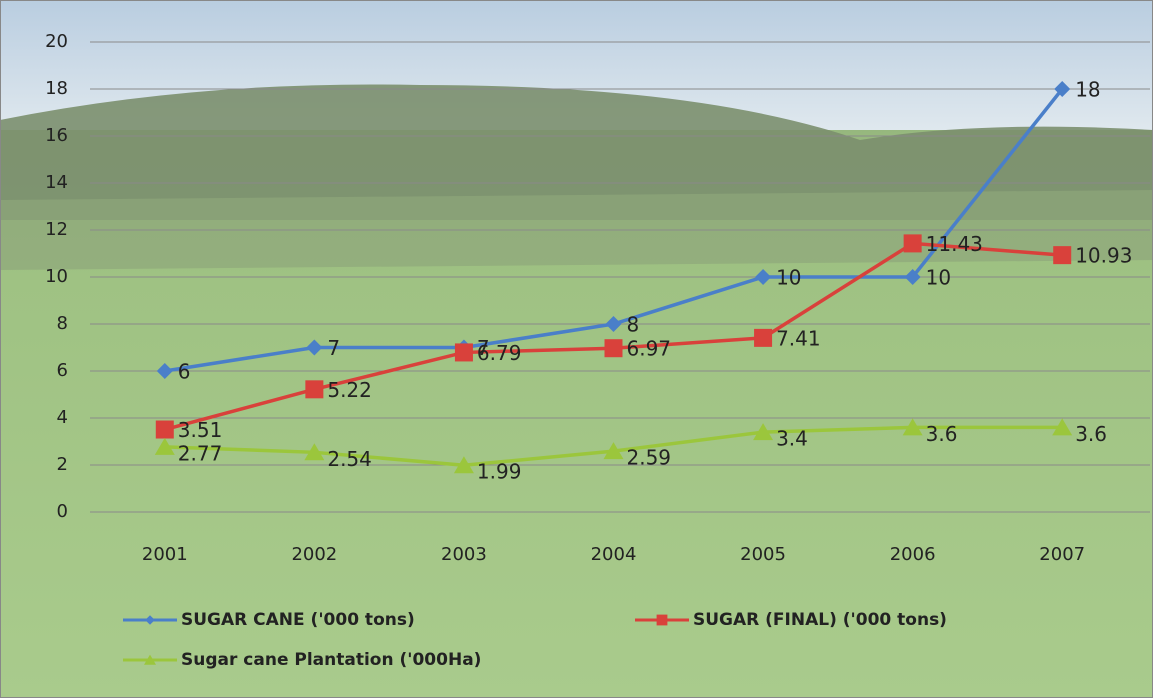 The width and height of the screenshot is (1153, 698). What do you see at coordinates (1103, 256) in the screenshot?
I see `data-label: 10.93` at bounding box center [1103, 256].